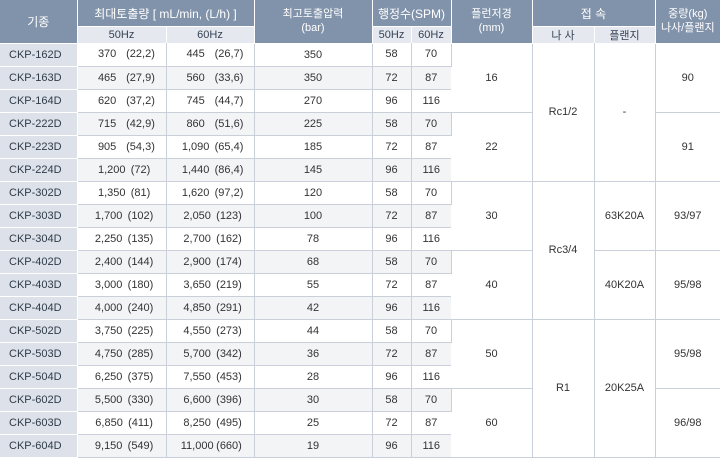  I want to click on plunger-diameter-cell: 50, so click(492, 354).